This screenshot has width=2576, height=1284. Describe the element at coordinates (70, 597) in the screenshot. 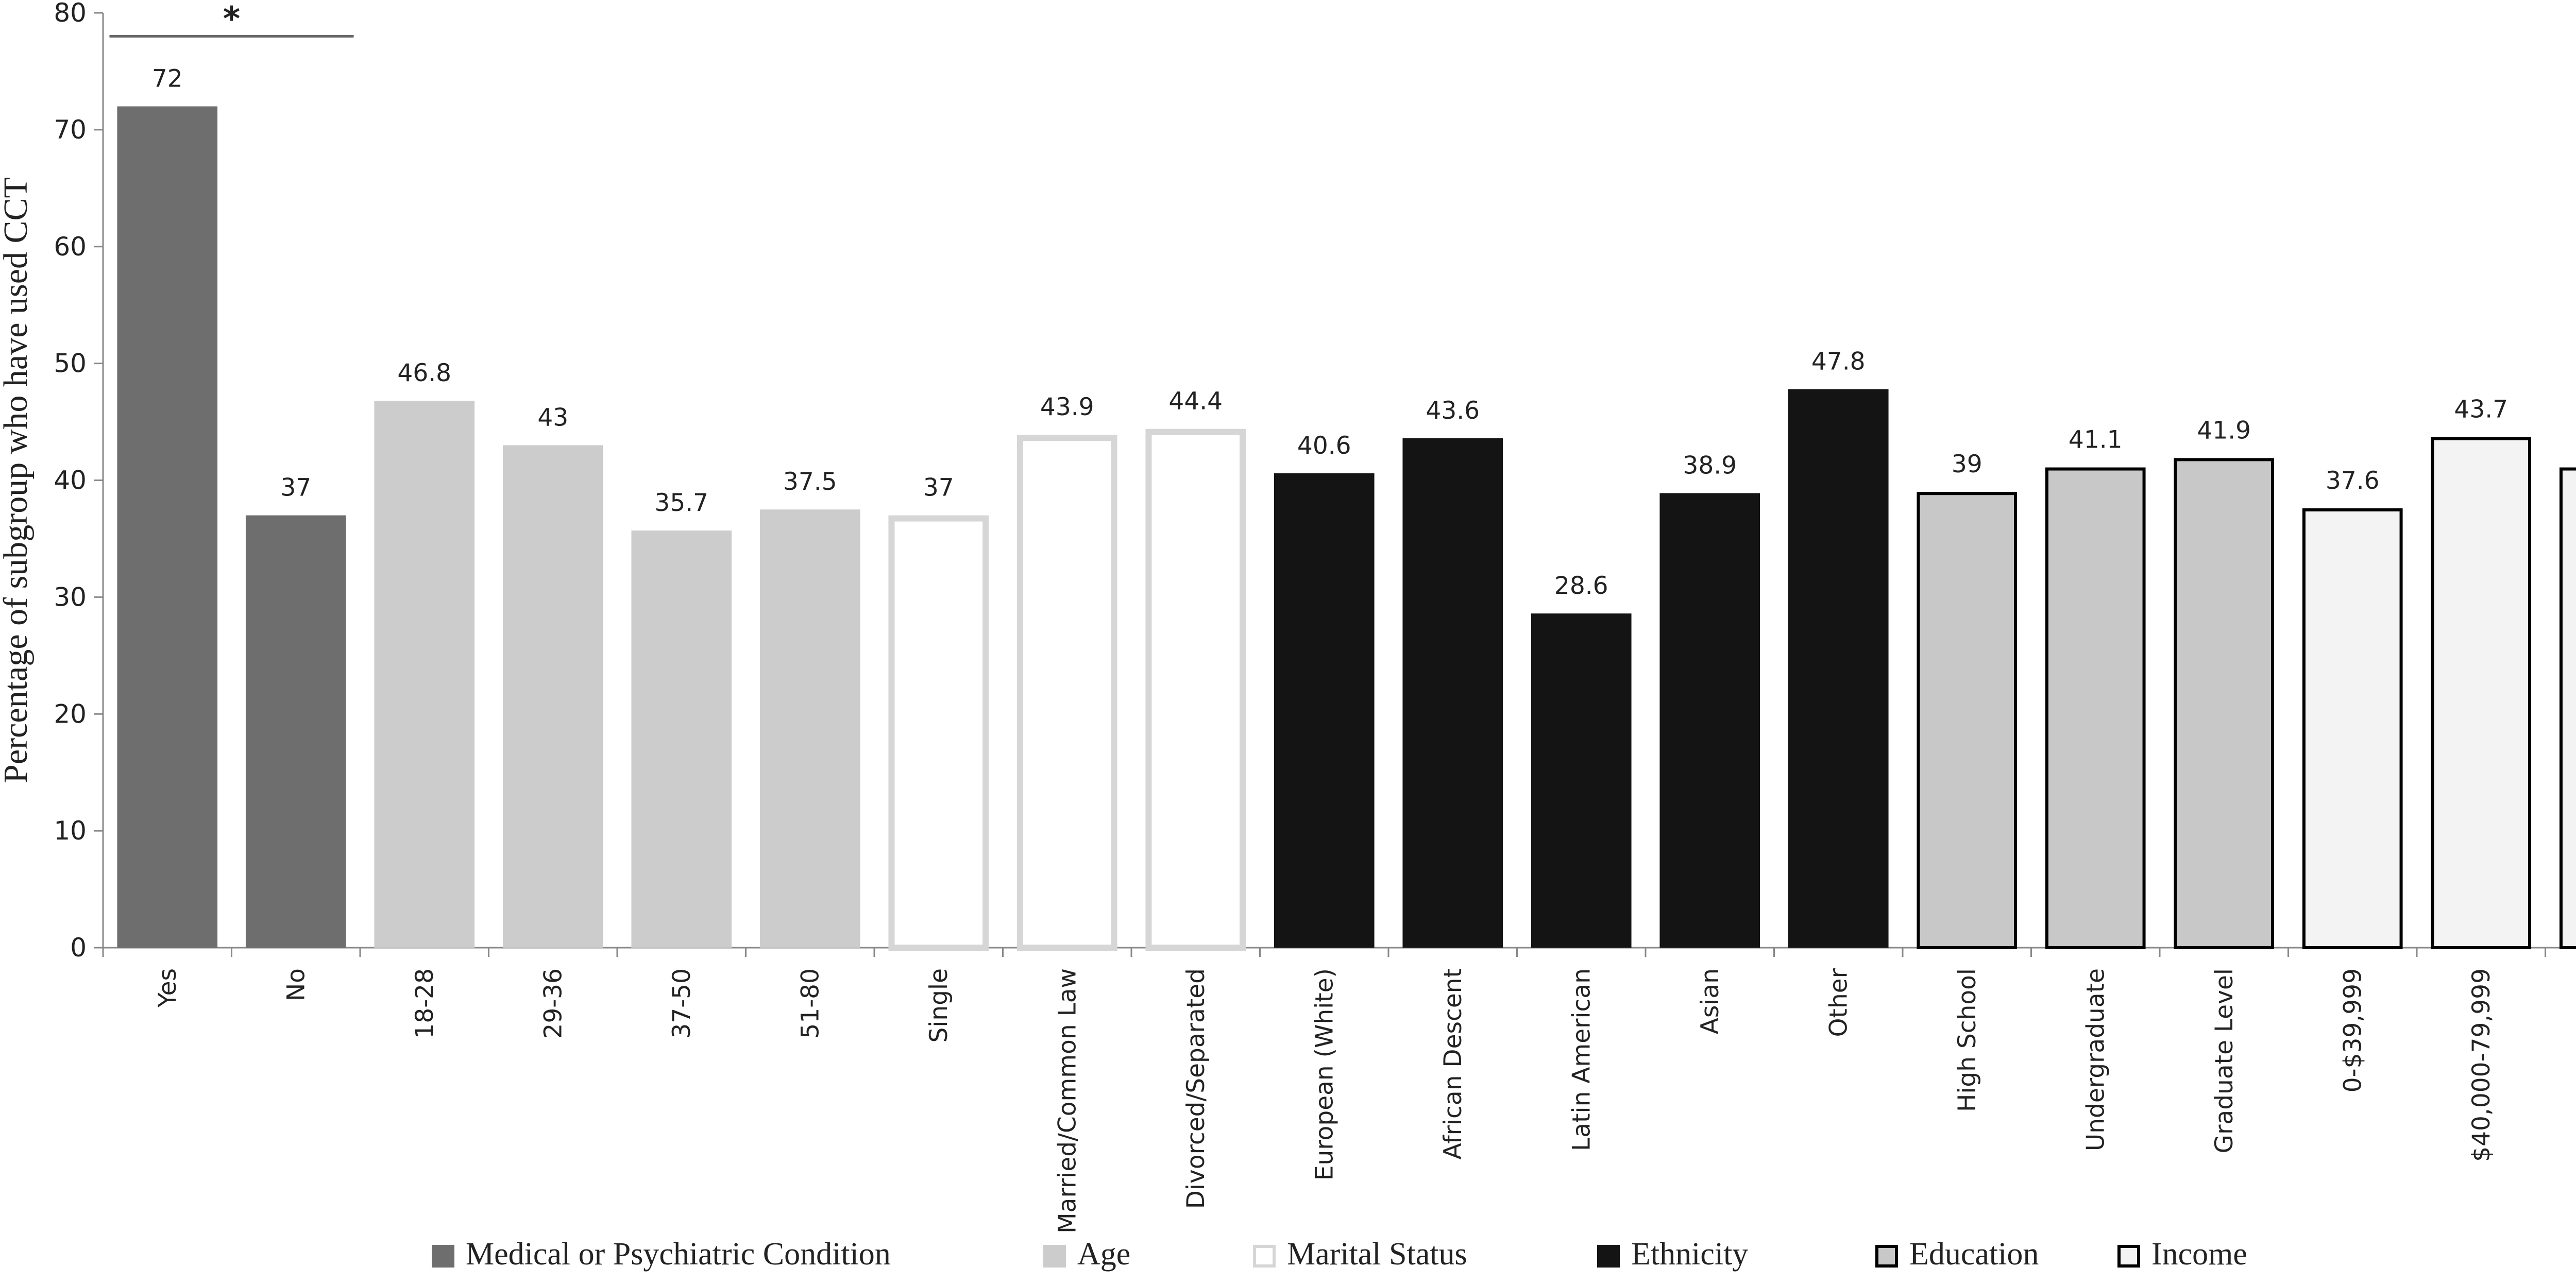

I see `y-tick-label: 30` at that location.